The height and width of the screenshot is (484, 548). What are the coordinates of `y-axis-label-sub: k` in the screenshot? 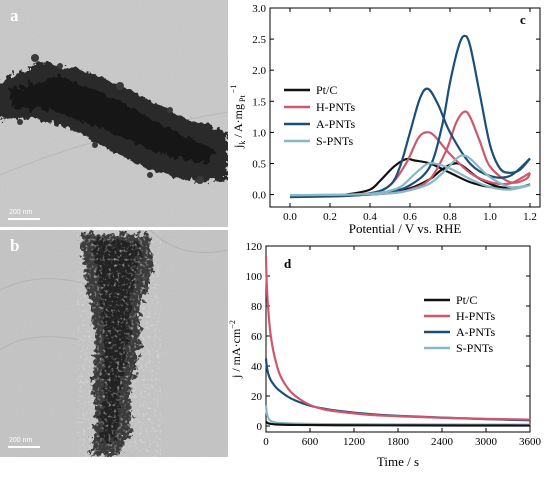 It's located at (242, 143).